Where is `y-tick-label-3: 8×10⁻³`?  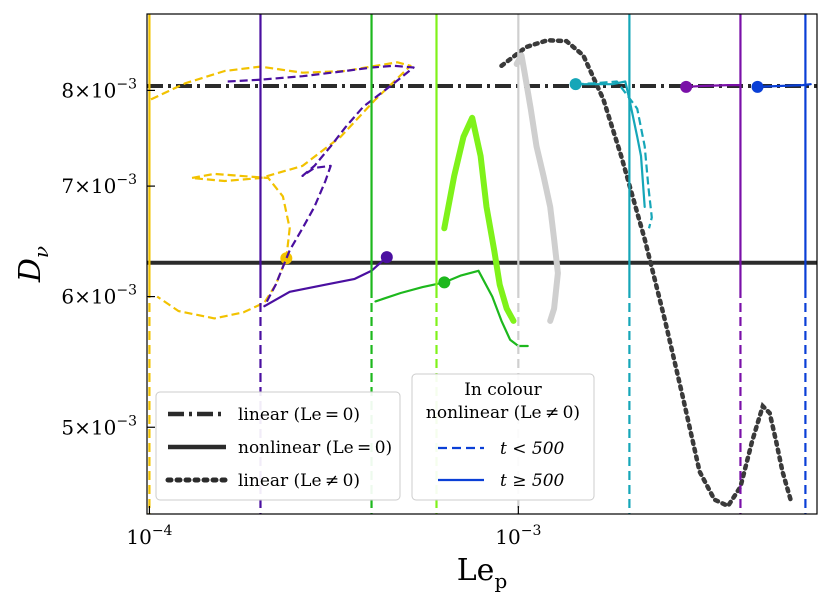
y-tick-label-3: 8×10⁻³ is located at coordinates (99, 89).